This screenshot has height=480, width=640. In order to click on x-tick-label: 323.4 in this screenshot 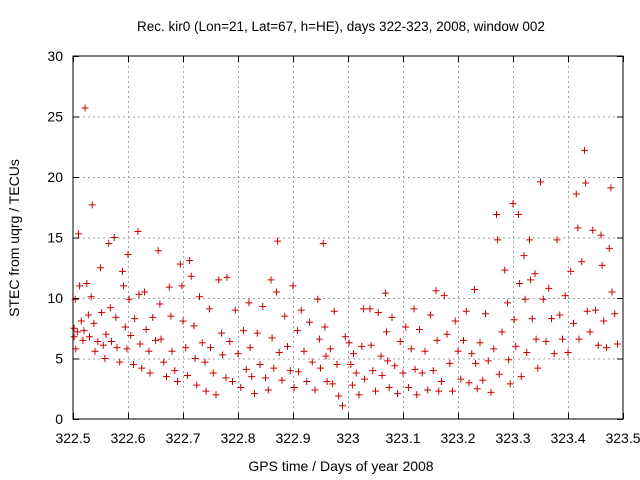, I will do `click(567, 438)`.